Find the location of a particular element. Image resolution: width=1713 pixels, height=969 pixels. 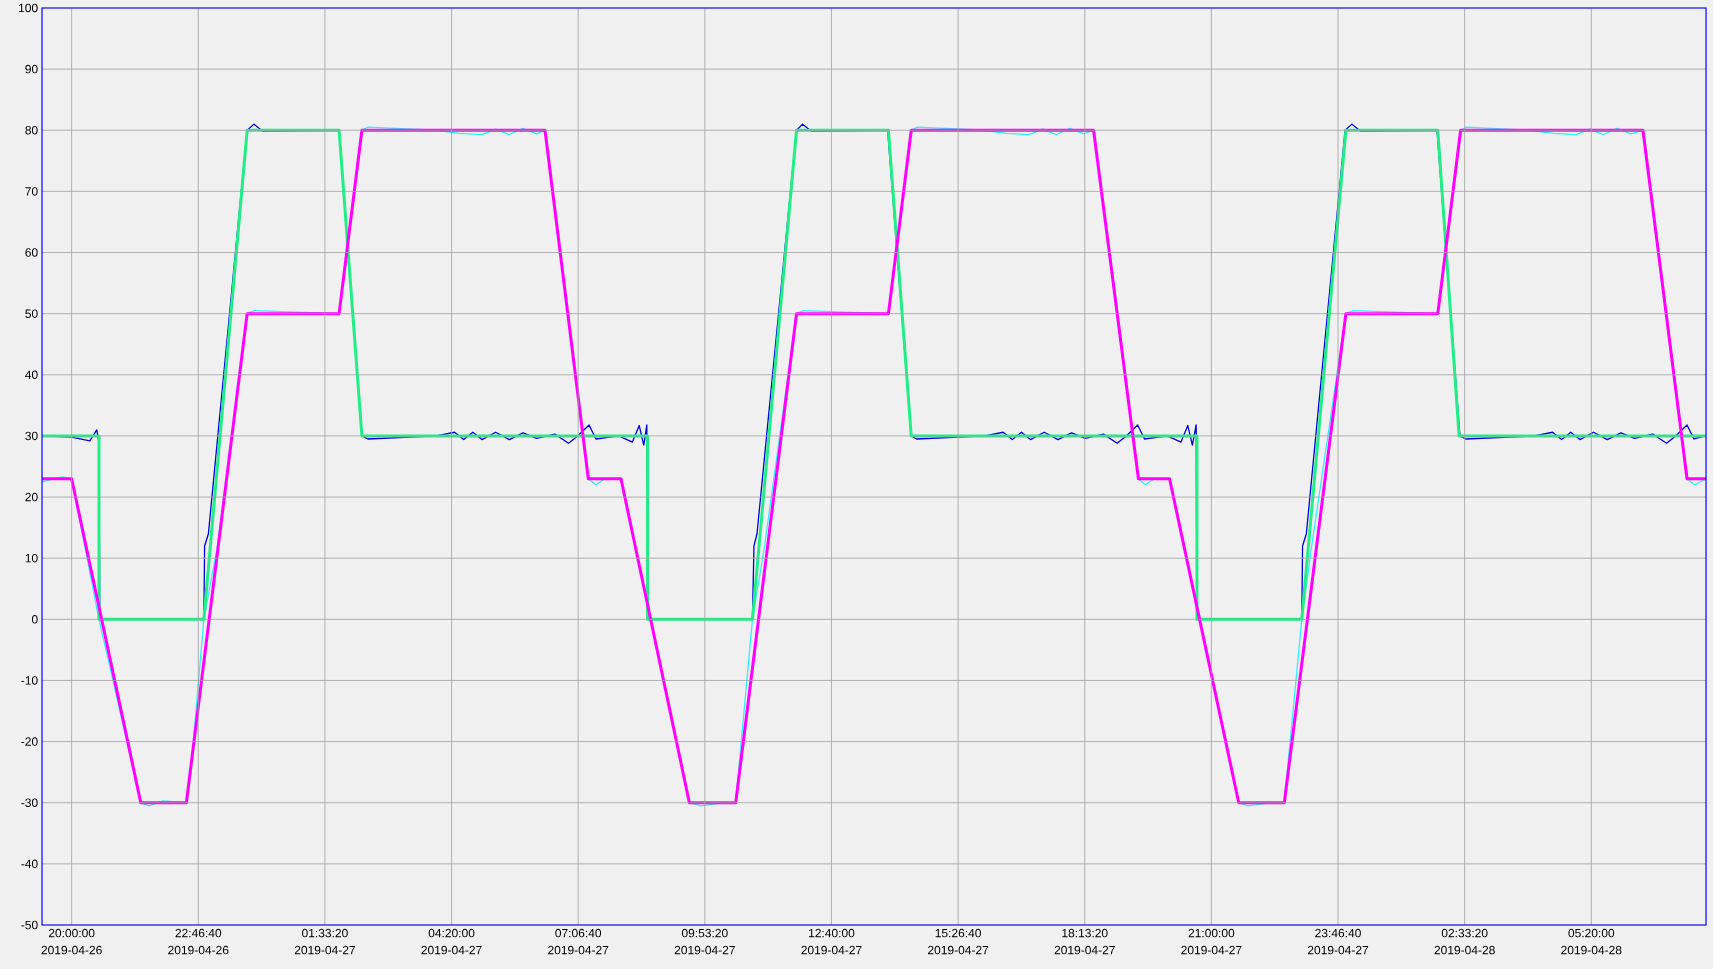

x-tick-label: 15:26:40 2019-04-27 is located at coordinates (958, 941).